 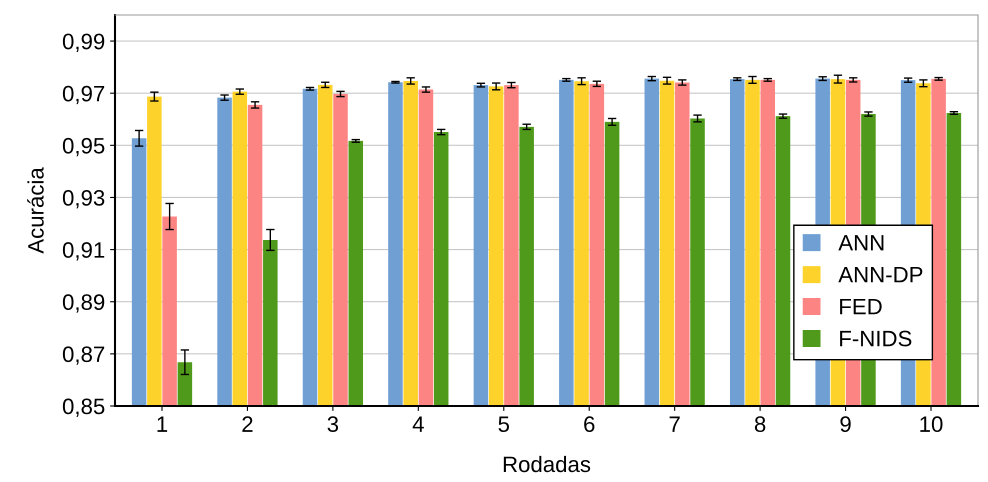 What do you see at coordinates (83, 303) in the screenshot?
I see `y-tick-label: 0,89` at bounding box center [83, 303].